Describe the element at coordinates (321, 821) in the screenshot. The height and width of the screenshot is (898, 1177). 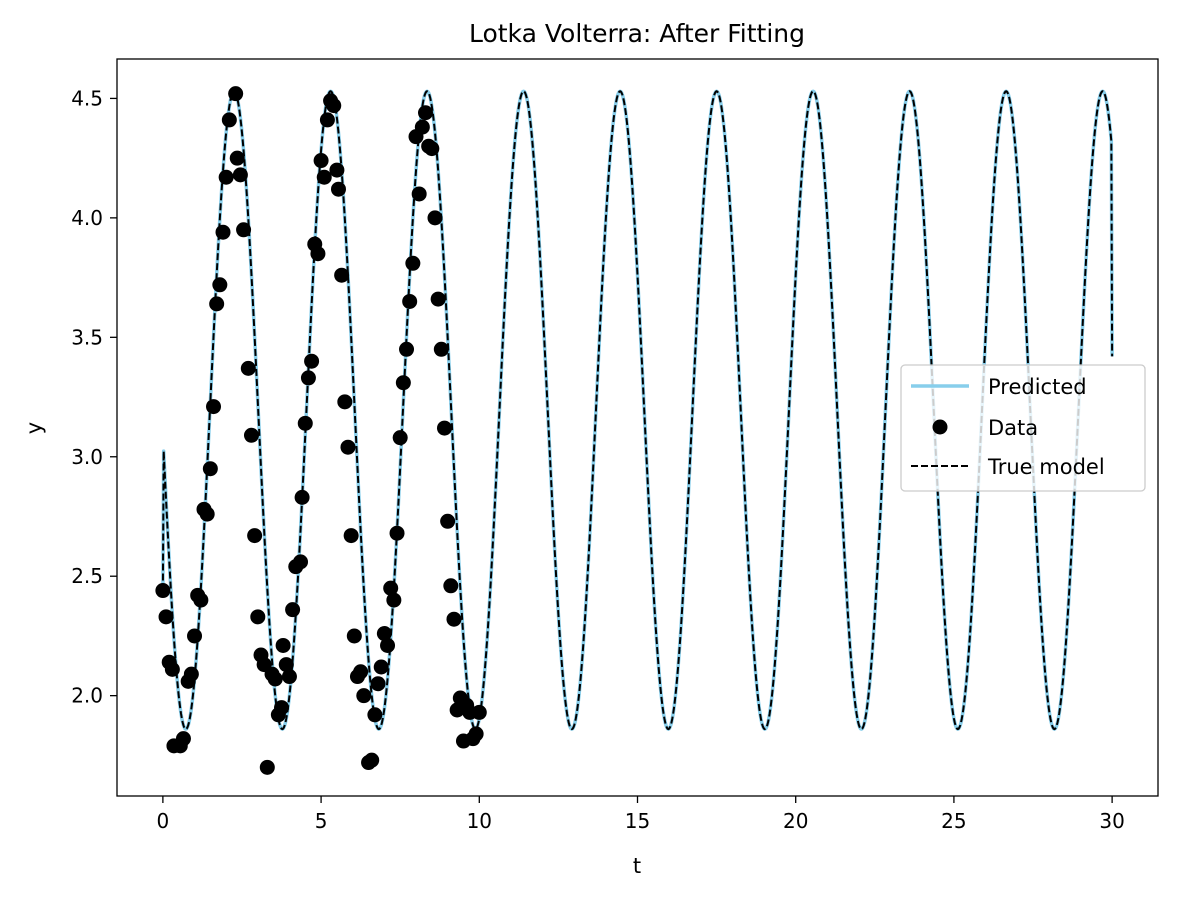
I see `x-tick-label: 5` at that location.